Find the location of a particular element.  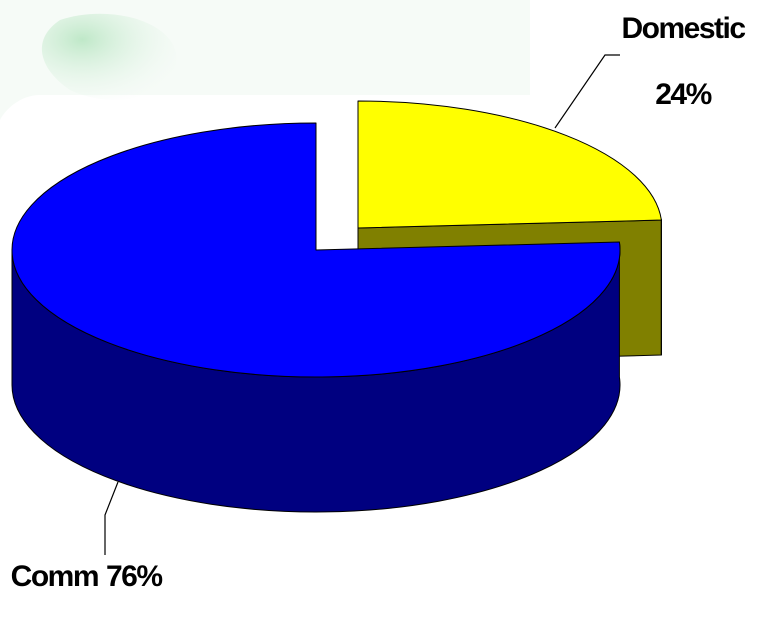

value-label: 76% is located at coordinates (134, 576).